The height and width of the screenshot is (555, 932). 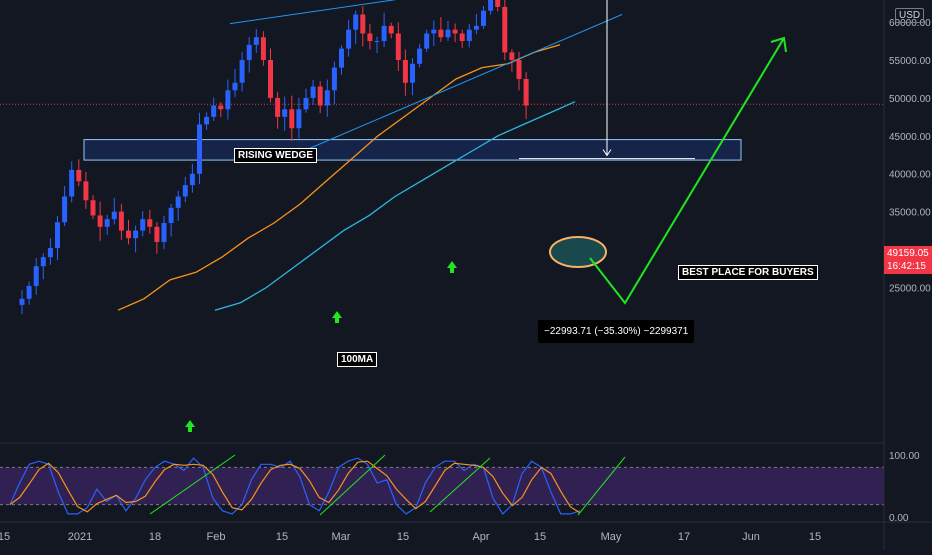 What do you see at coordinates (357, 359) in the screenshot?
I see `ma100-label: 100MA` at bounding box center [357, 359].